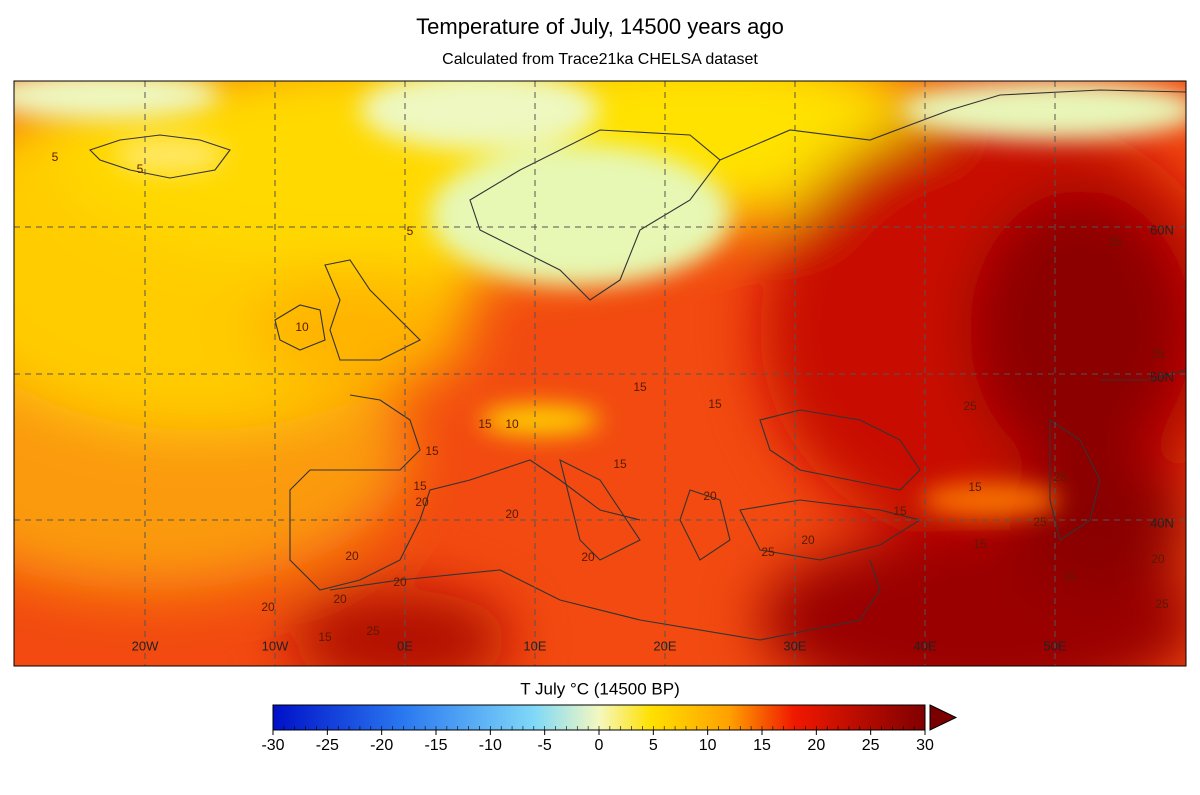 The width and height of the screenshot is (1200, 795). What do you see at coordinates (653, 745) in the screenshot?
I see `colorbar-tick-label: 5` at bounding box center [653, 745].